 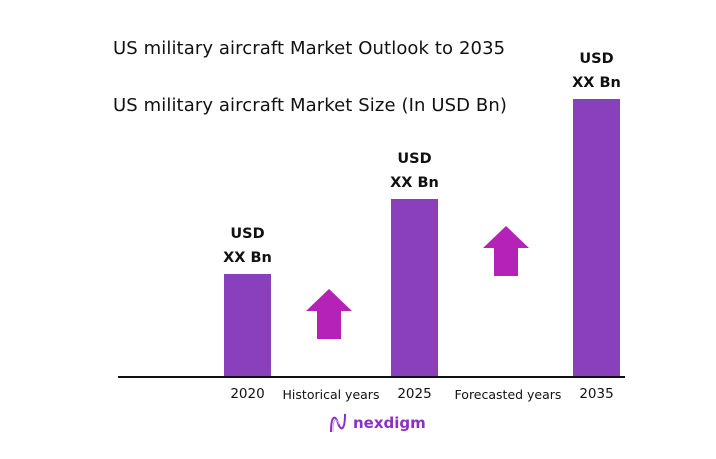 I want to click on period-label-historical: Historical years, so click(x=331, y=394).